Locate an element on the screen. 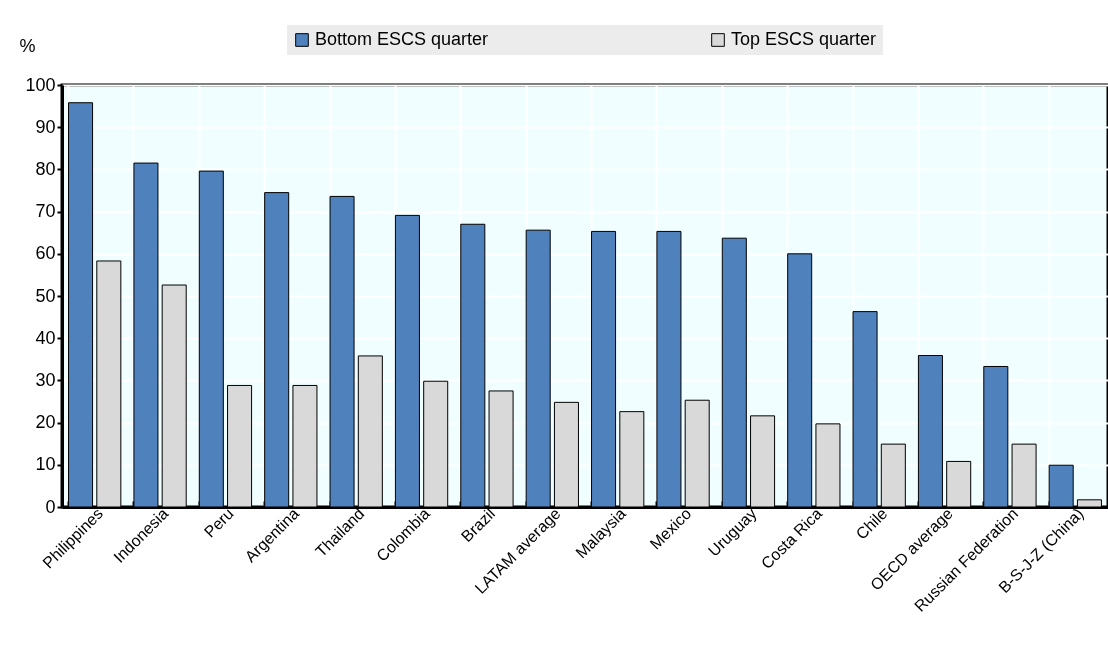  y-tick-label: 100 is located at coordinates (40, 84).